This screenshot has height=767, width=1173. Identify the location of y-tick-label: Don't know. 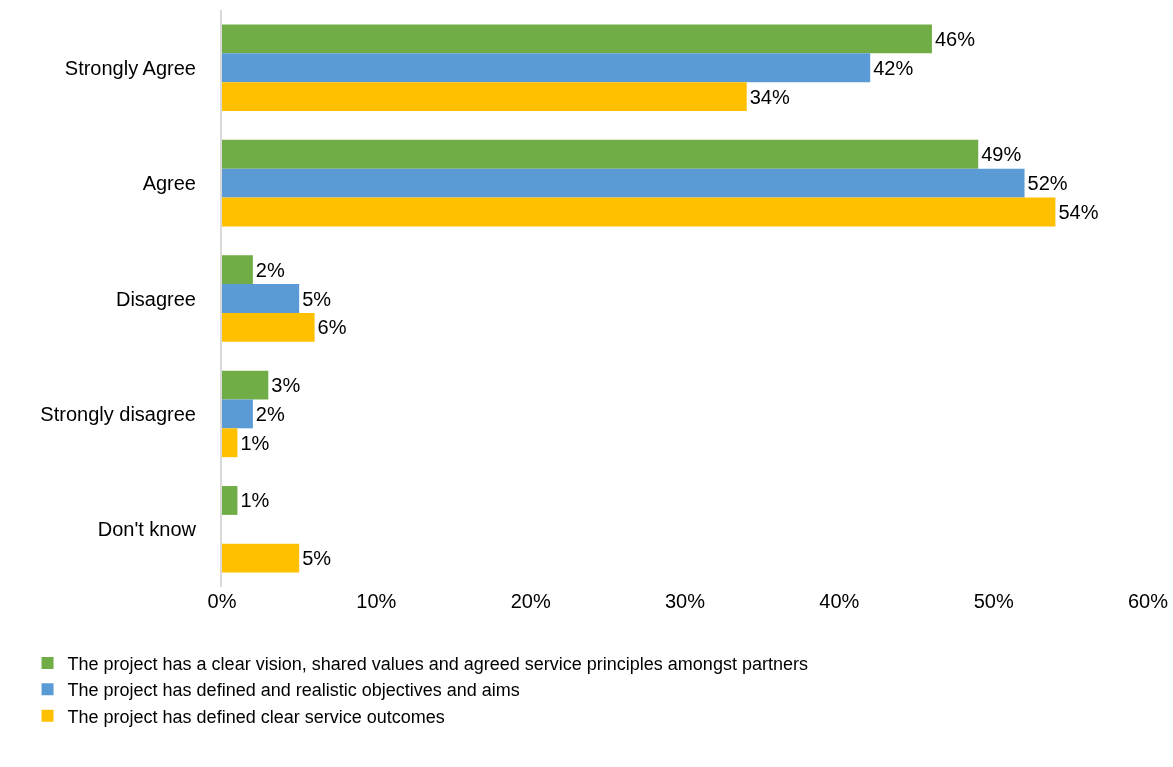
(147, 529).